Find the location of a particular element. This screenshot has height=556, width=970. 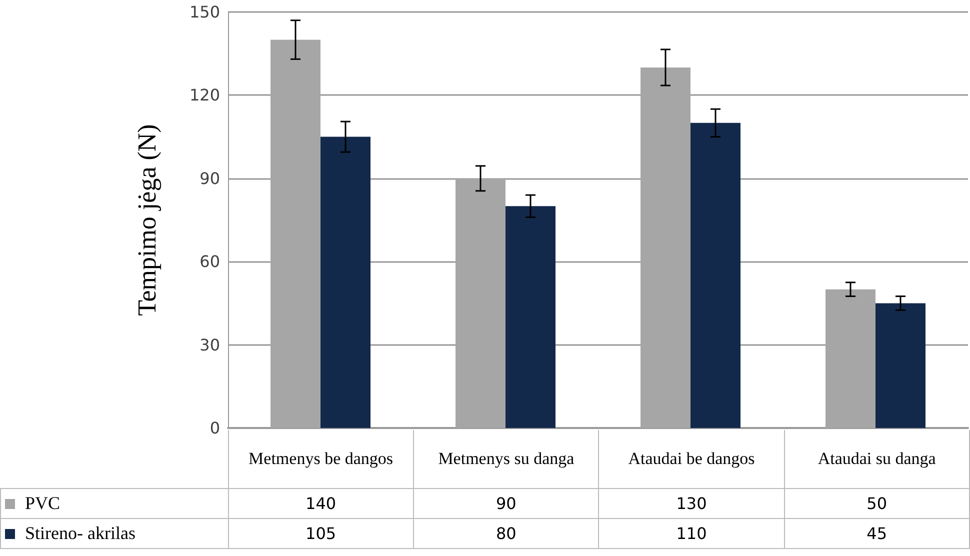

data-label: 50 is located at coordinates (877, 503).